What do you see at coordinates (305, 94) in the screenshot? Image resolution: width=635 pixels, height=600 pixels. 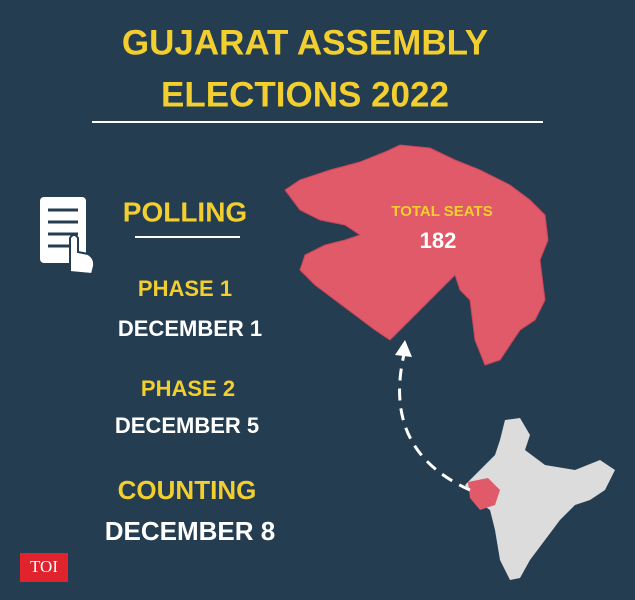 I see `title-line: ELECTIONS 2022` at bounding box center [305, 94].